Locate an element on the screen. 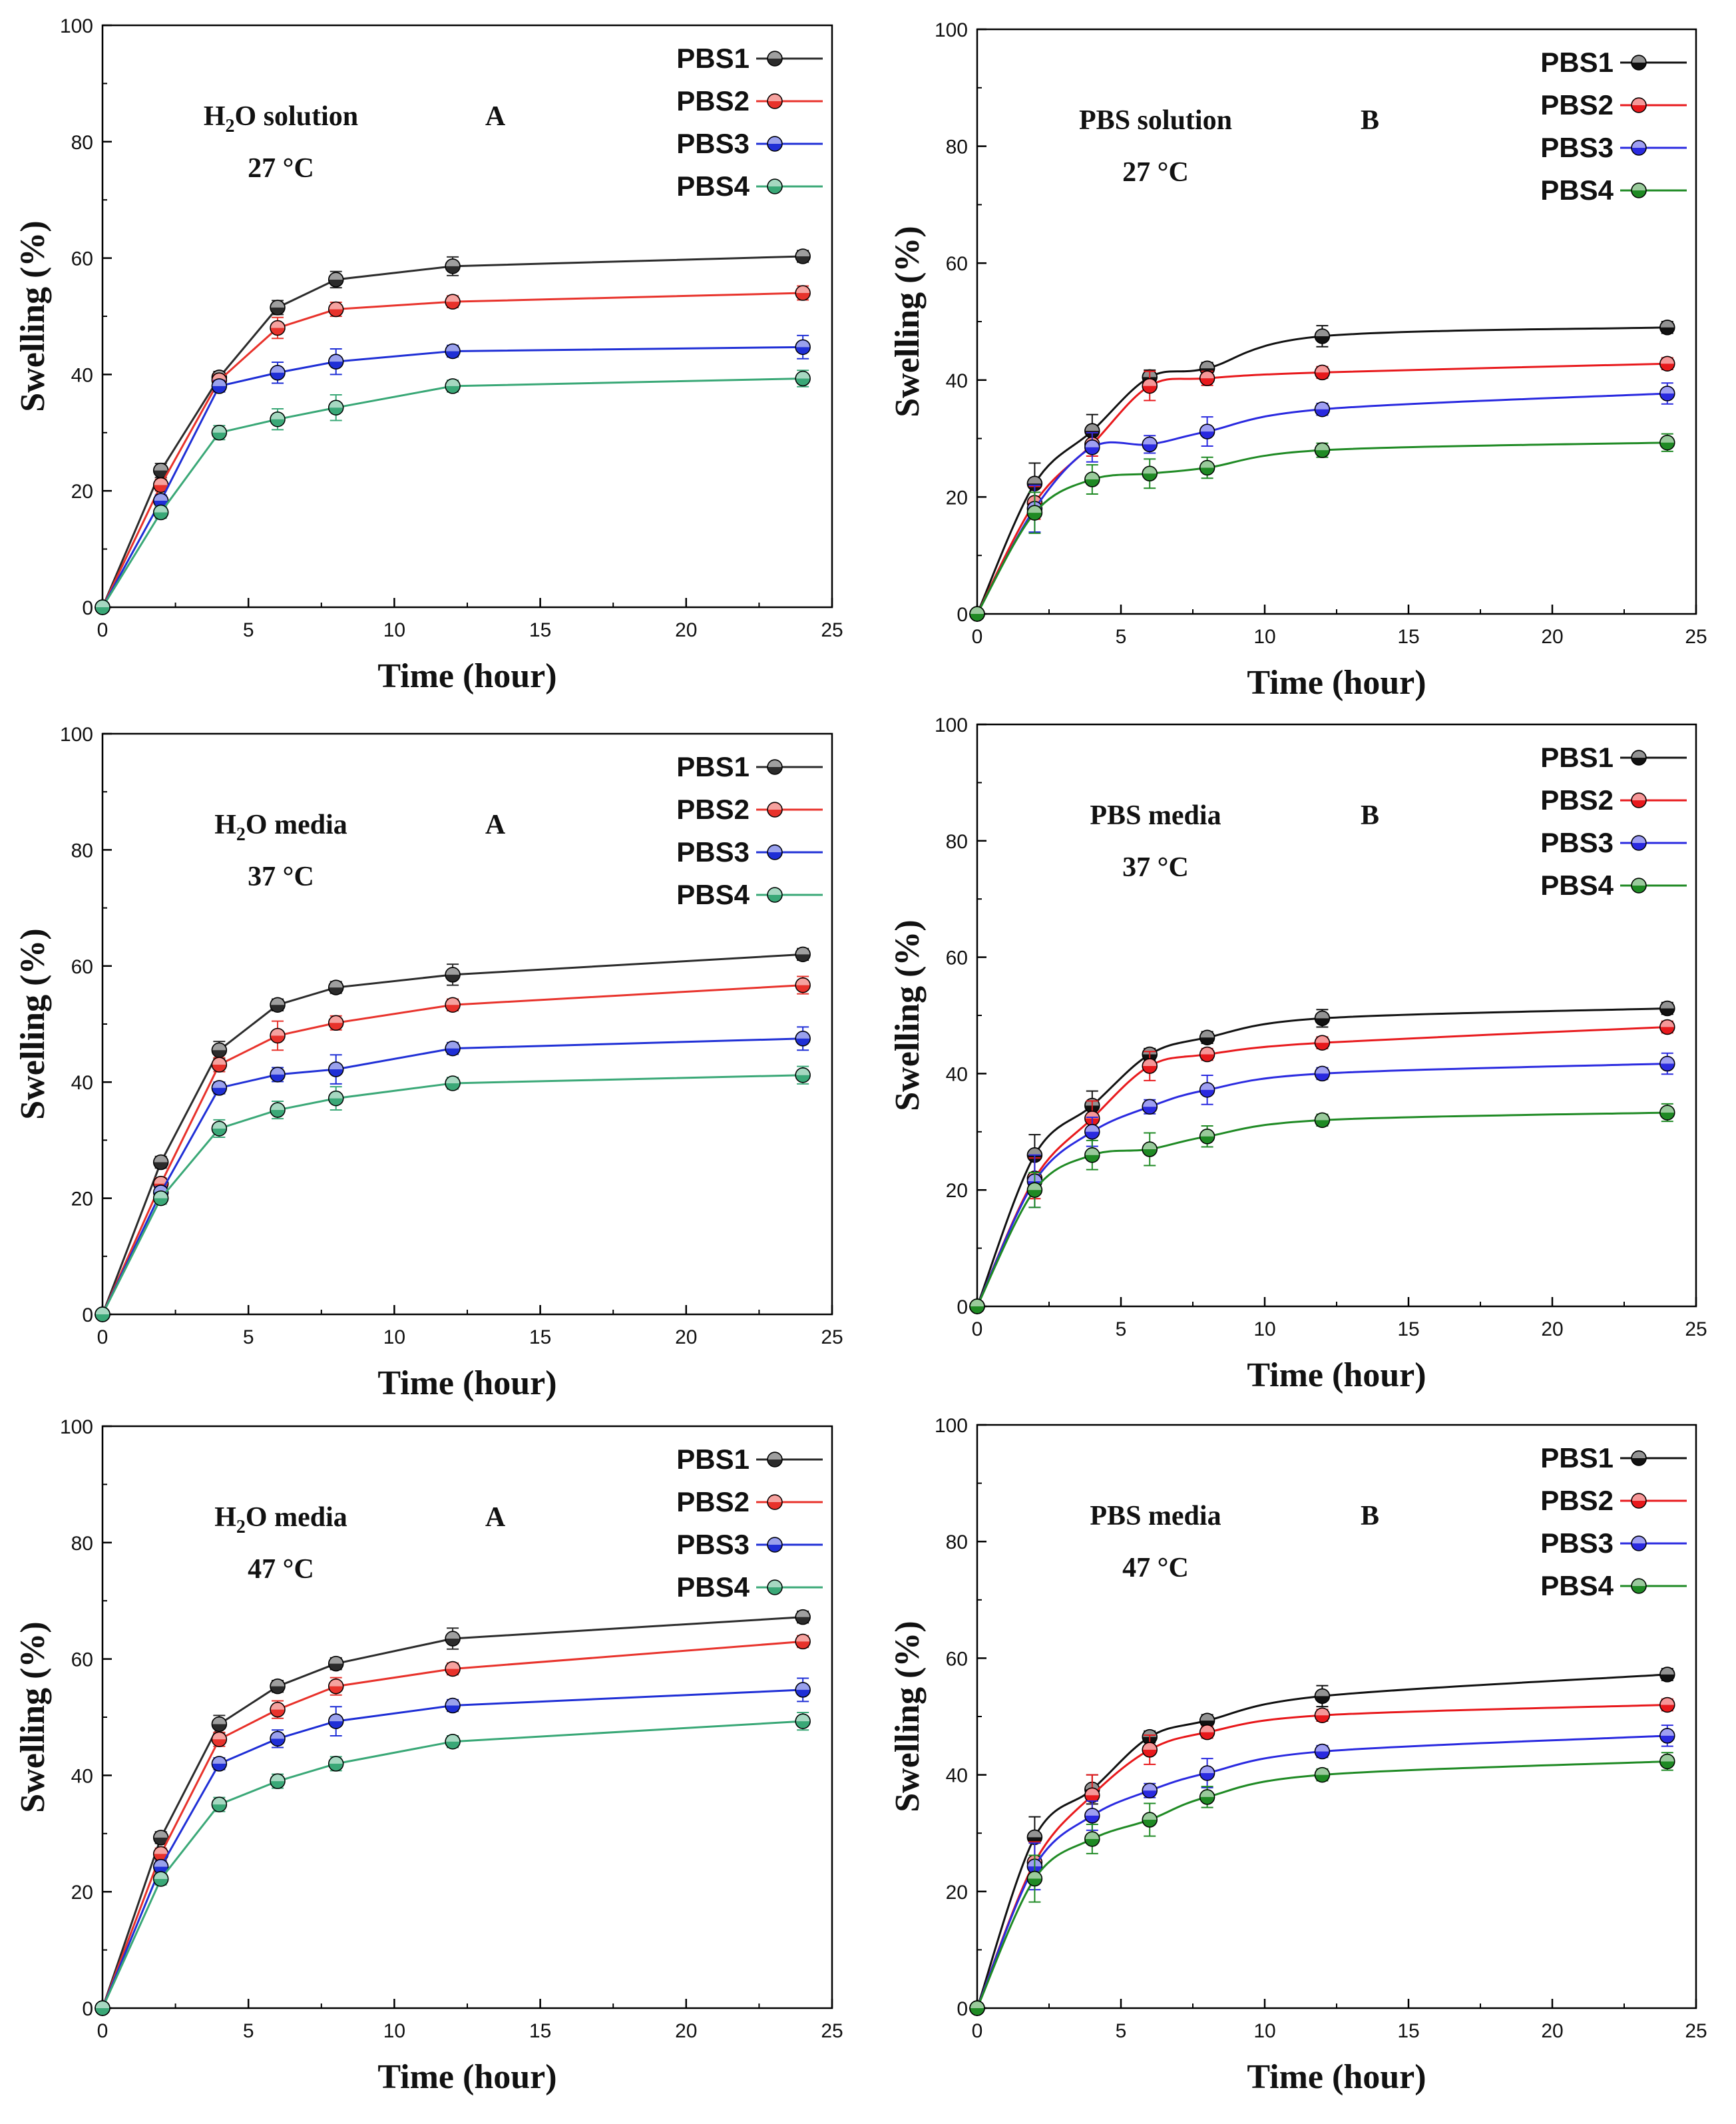  y-tick-label: 60 is located at coordinates (957, 1659).